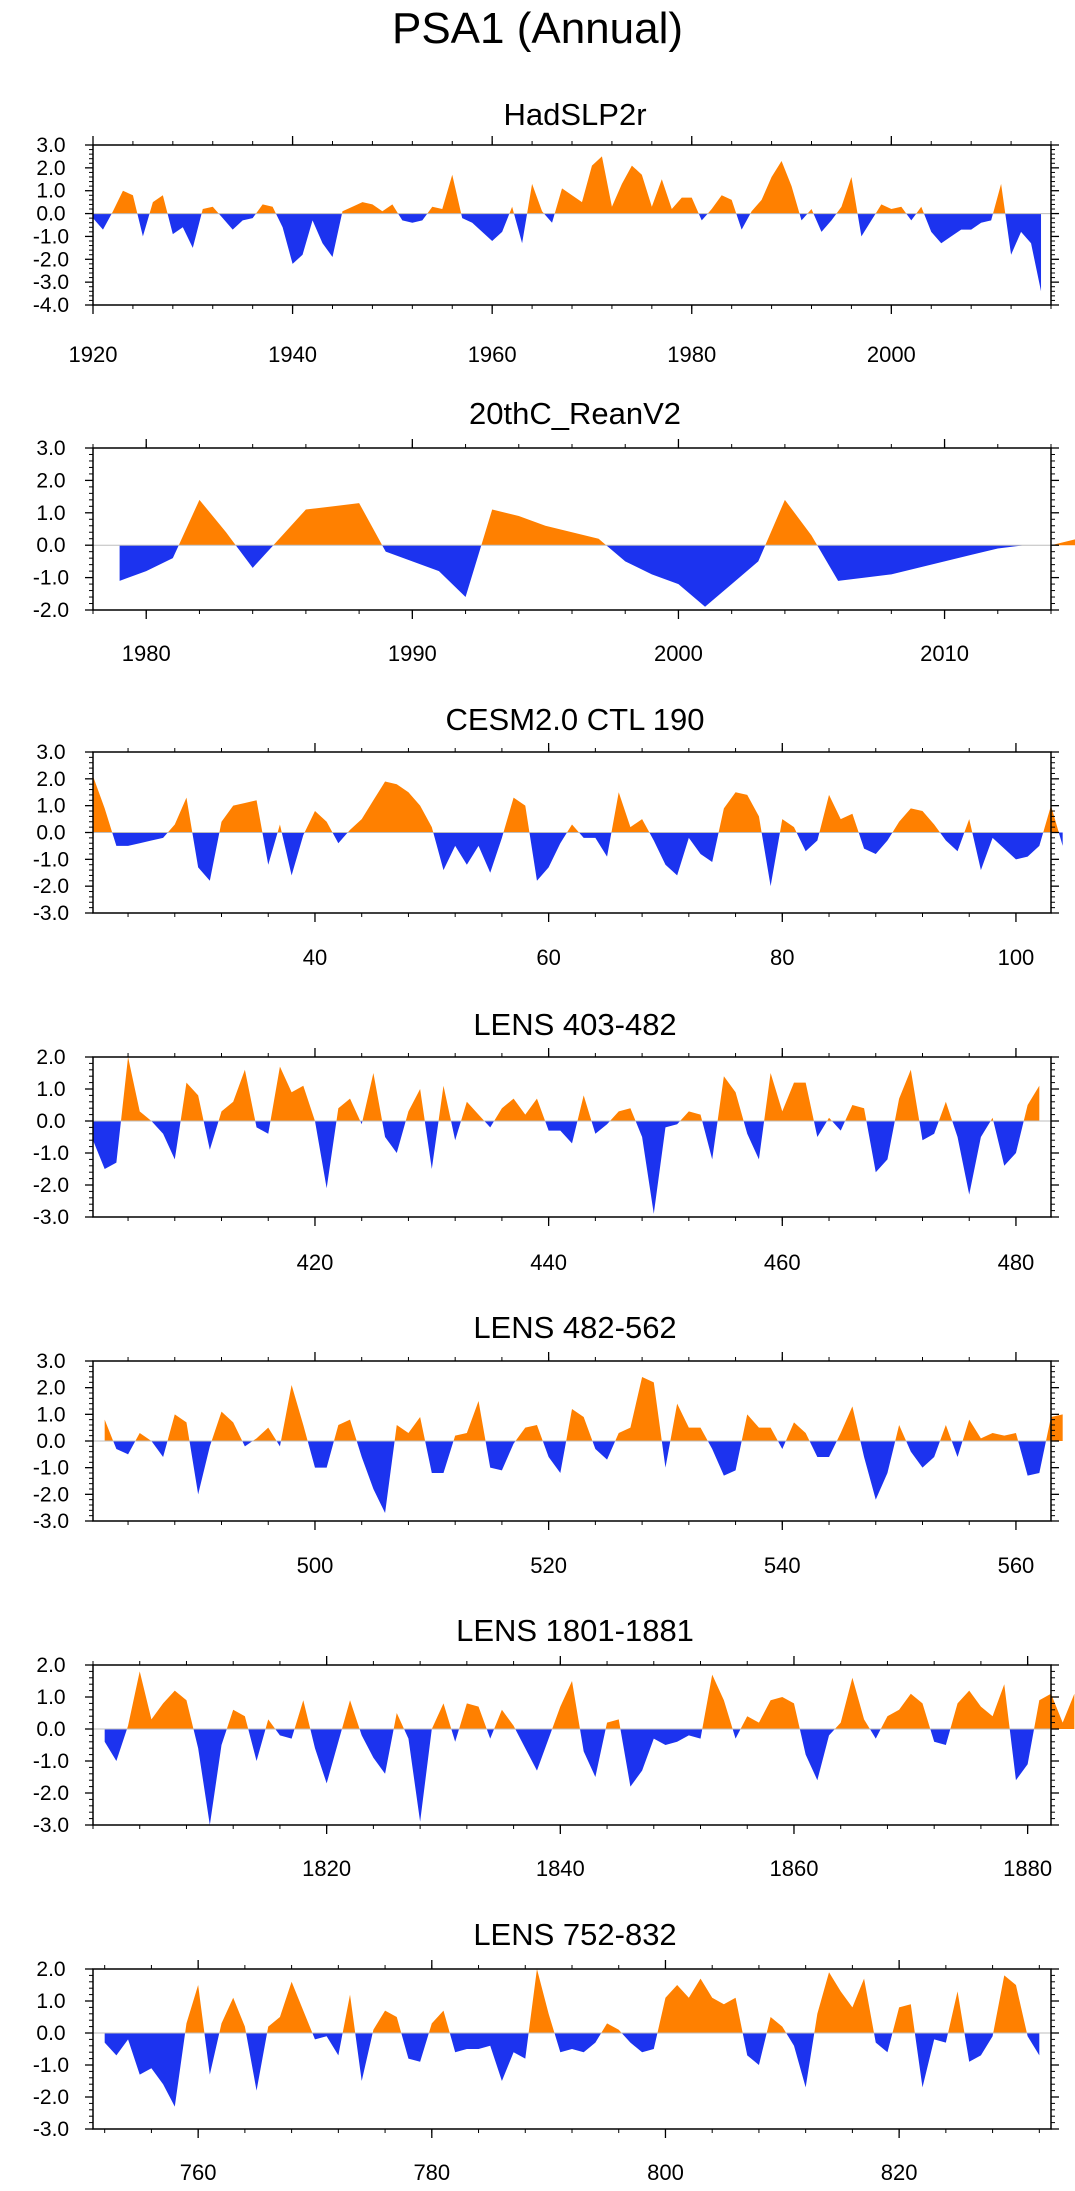  What do you see at coordinates (292, 354) in the screenshot?
I see `x-tick-label: 1940` at bounding box center [292, 354].